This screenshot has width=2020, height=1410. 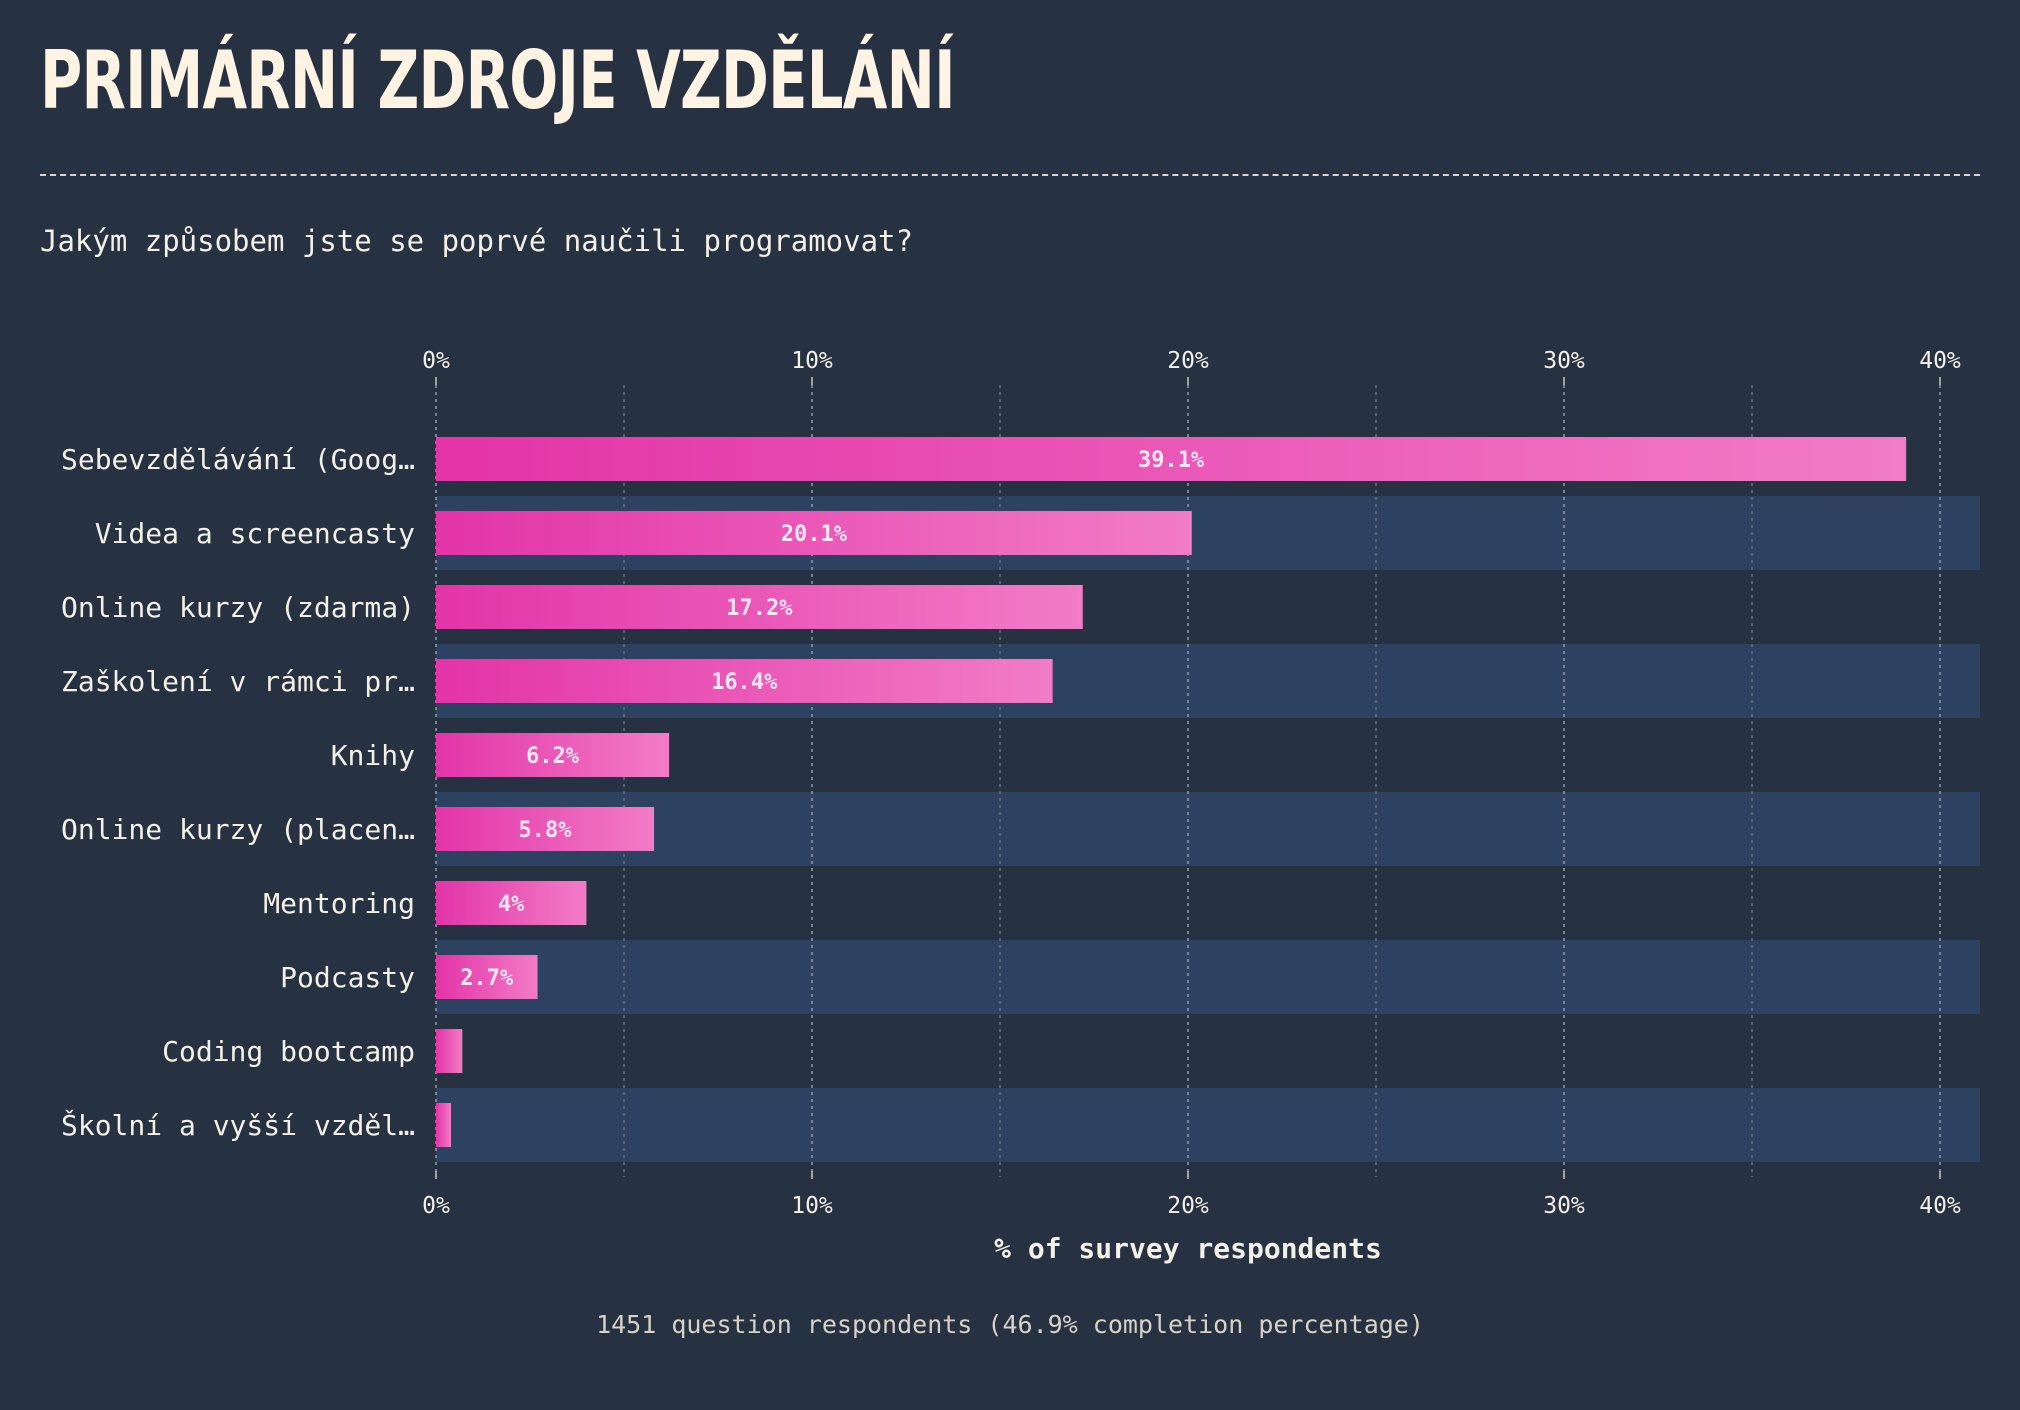 I want to click on data-label: 20.1%, so click(x=814, y=534).